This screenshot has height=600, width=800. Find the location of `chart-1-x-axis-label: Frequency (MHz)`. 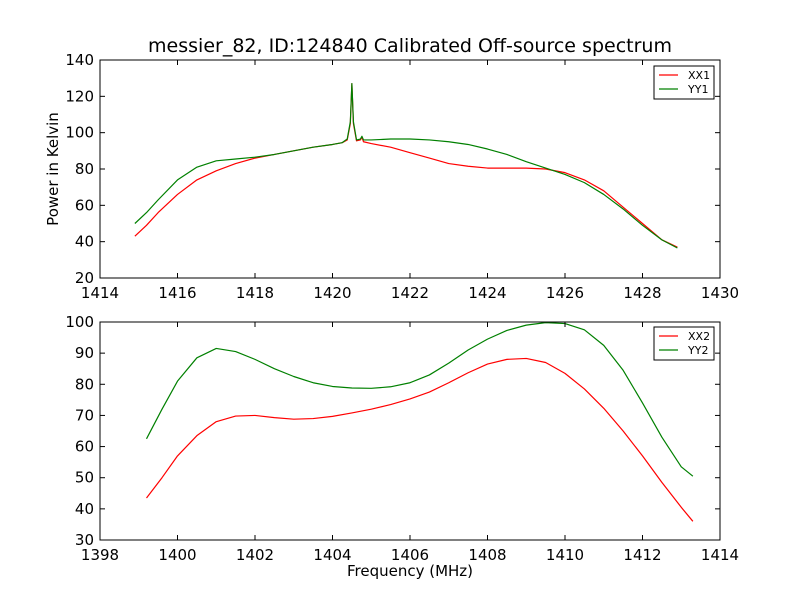

chart-1-x-axis-label: Frequency (MHz) is located at coordinates (410, 571).